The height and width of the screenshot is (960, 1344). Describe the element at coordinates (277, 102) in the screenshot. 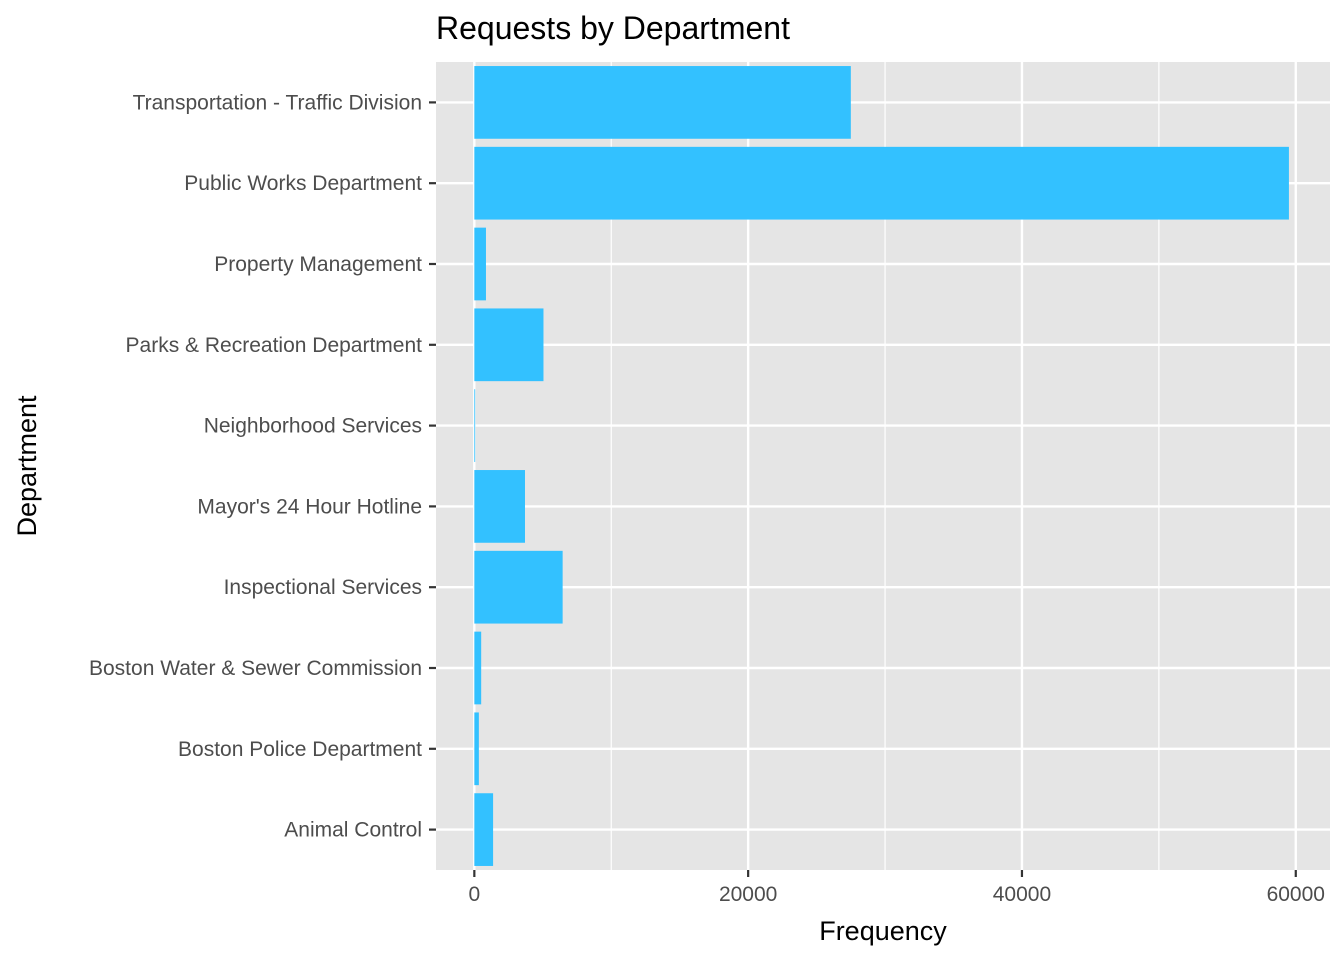

I see `y-tick-label: Transportation - Traffic Division` at that location.